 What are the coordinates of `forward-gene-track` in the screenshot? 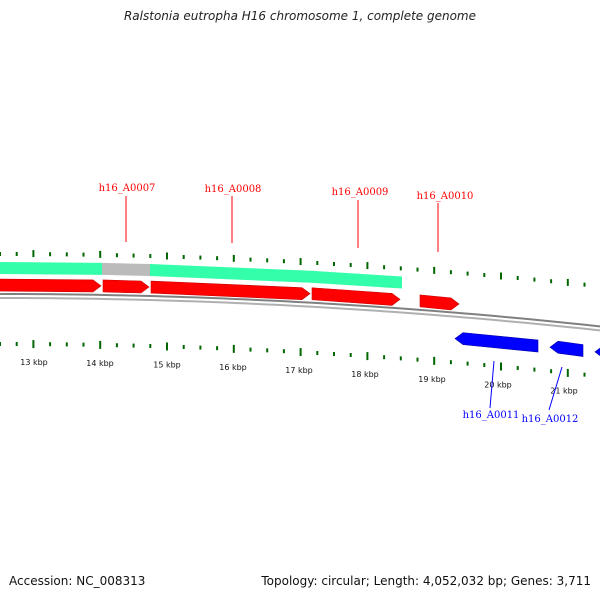 It's located at (230, 294).